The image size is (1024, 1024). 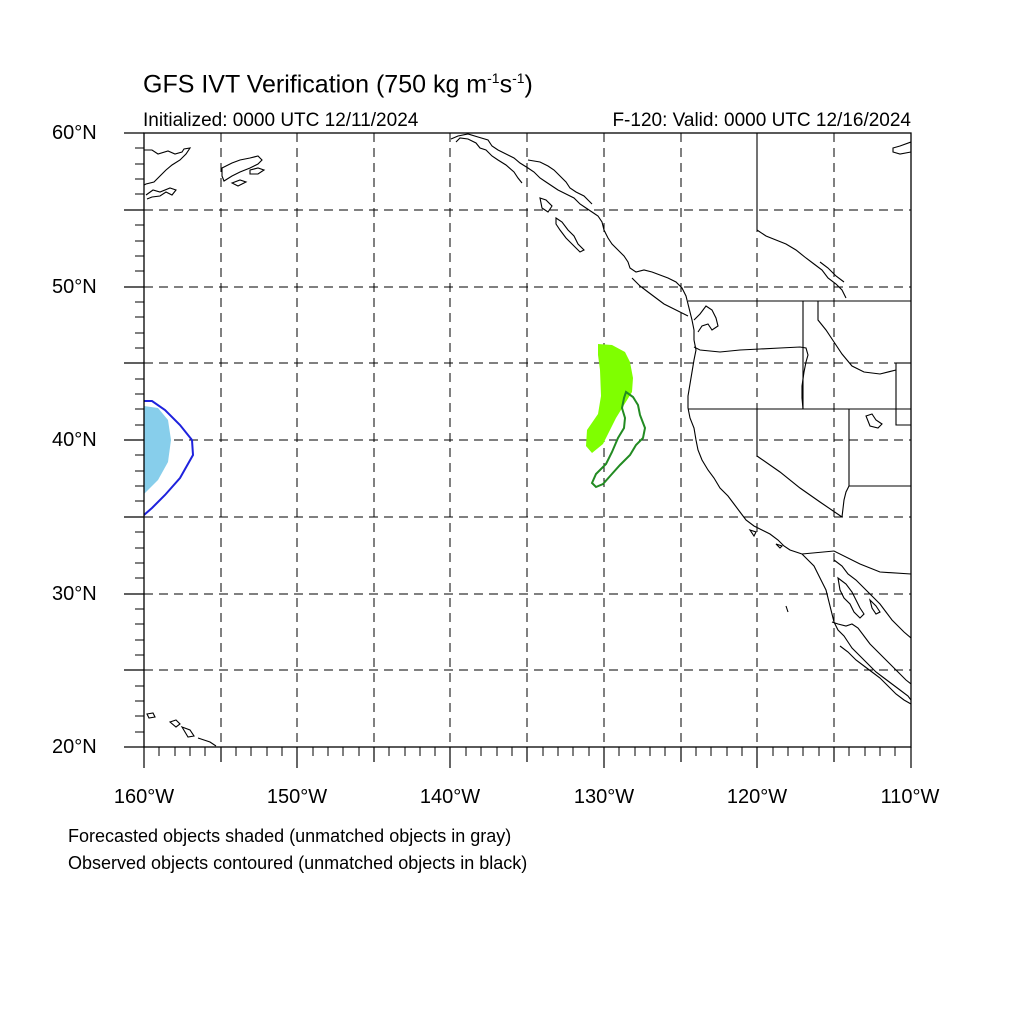 I want to click on forecast-object-matched, so click(x=609, y=398).